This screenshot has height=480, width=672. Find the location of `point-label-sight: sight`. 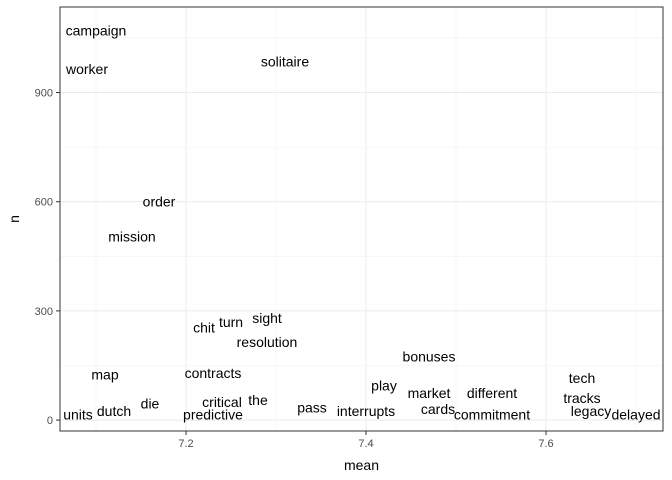

point-label-sight: sight is located at coordinates (267, 318).